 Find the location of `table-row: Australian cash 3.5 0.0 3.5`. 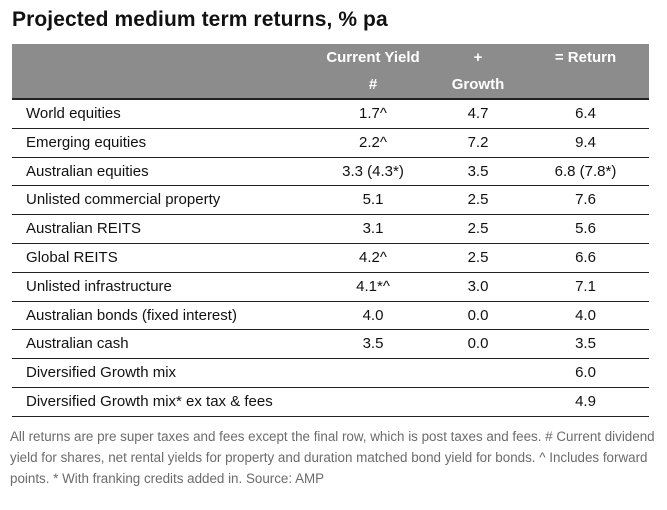

table-row: Australian cash 3.5 0.0 3.5 is located at coordinates (330, 345).